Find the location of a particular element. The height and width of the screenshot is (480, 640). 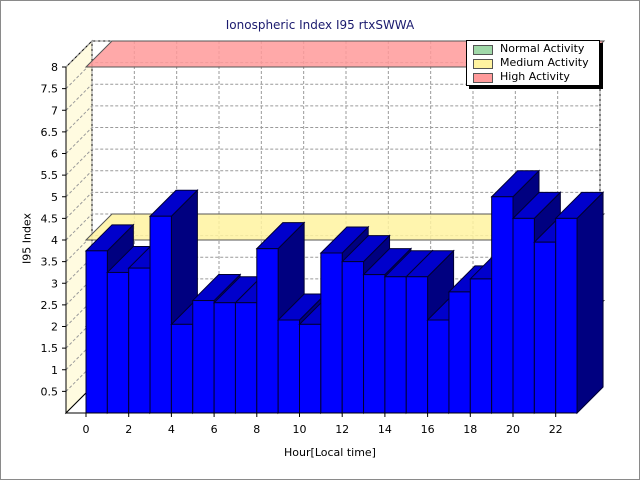

y-tick-label: 5 is located at coordinates (54, 197).